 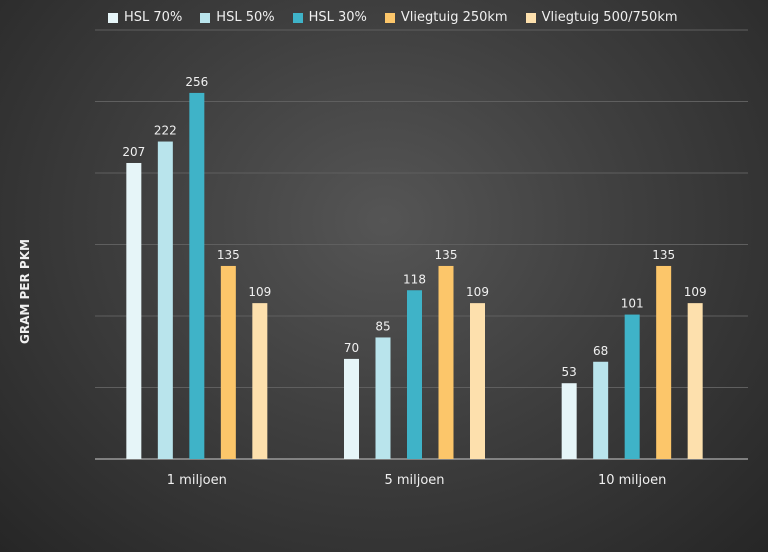 I want to click on legend-label: HSL 30%, so click(x=337, y=17).